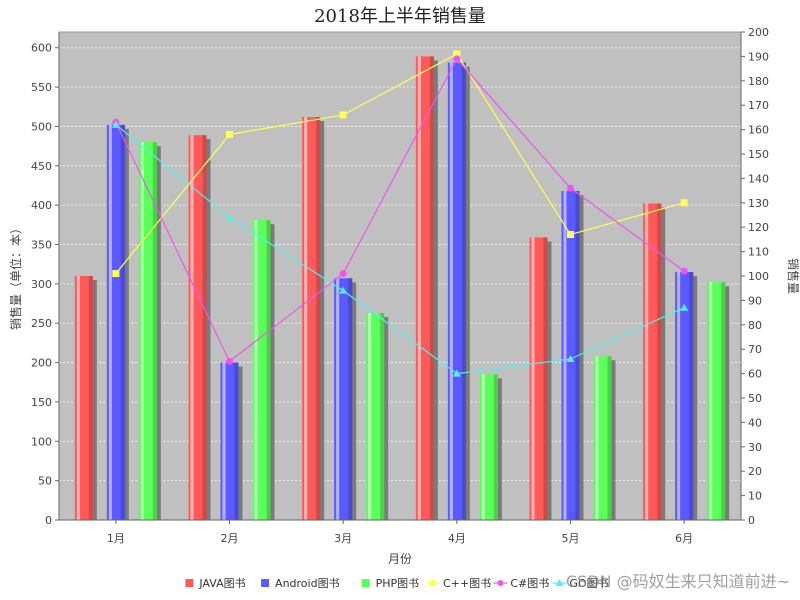 This screenshot has height=600, width=800. I want to click on y-tick-label-right: 20, so click(755, 471).